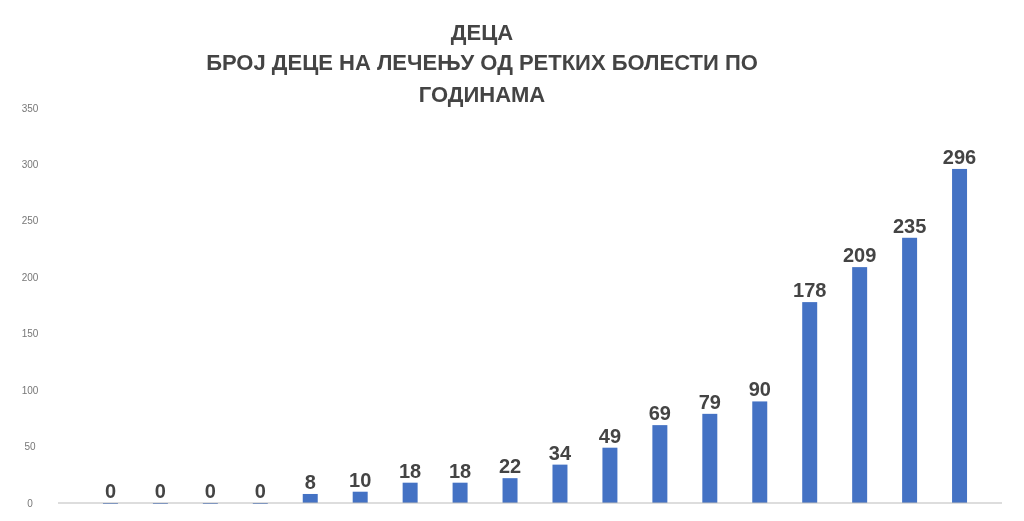 Image resolution: width=1024 pixels, height=521 pixels. What do you see at coordinates (30, 390) in the screenshot?
I see `y-tick-label: 100` at bounding box center [30, 390].